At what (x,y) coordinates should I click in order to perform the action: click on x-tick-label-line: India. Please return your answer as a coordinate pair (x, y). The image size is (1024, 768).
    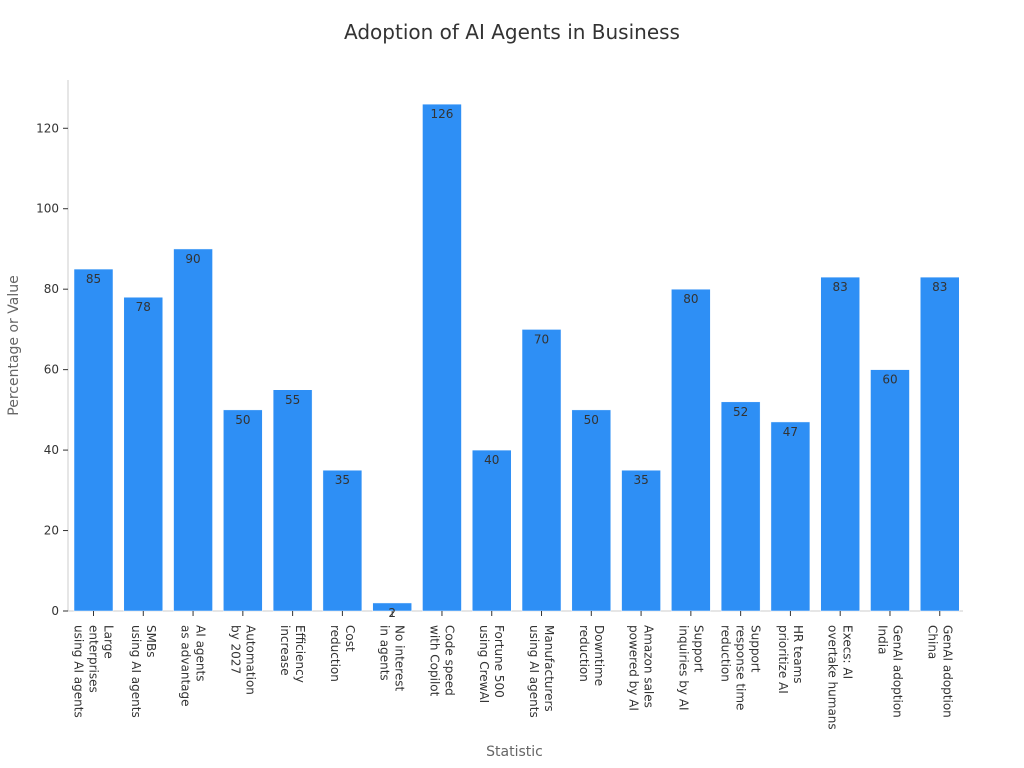
    Looking at the image, I should click on (882, 639).